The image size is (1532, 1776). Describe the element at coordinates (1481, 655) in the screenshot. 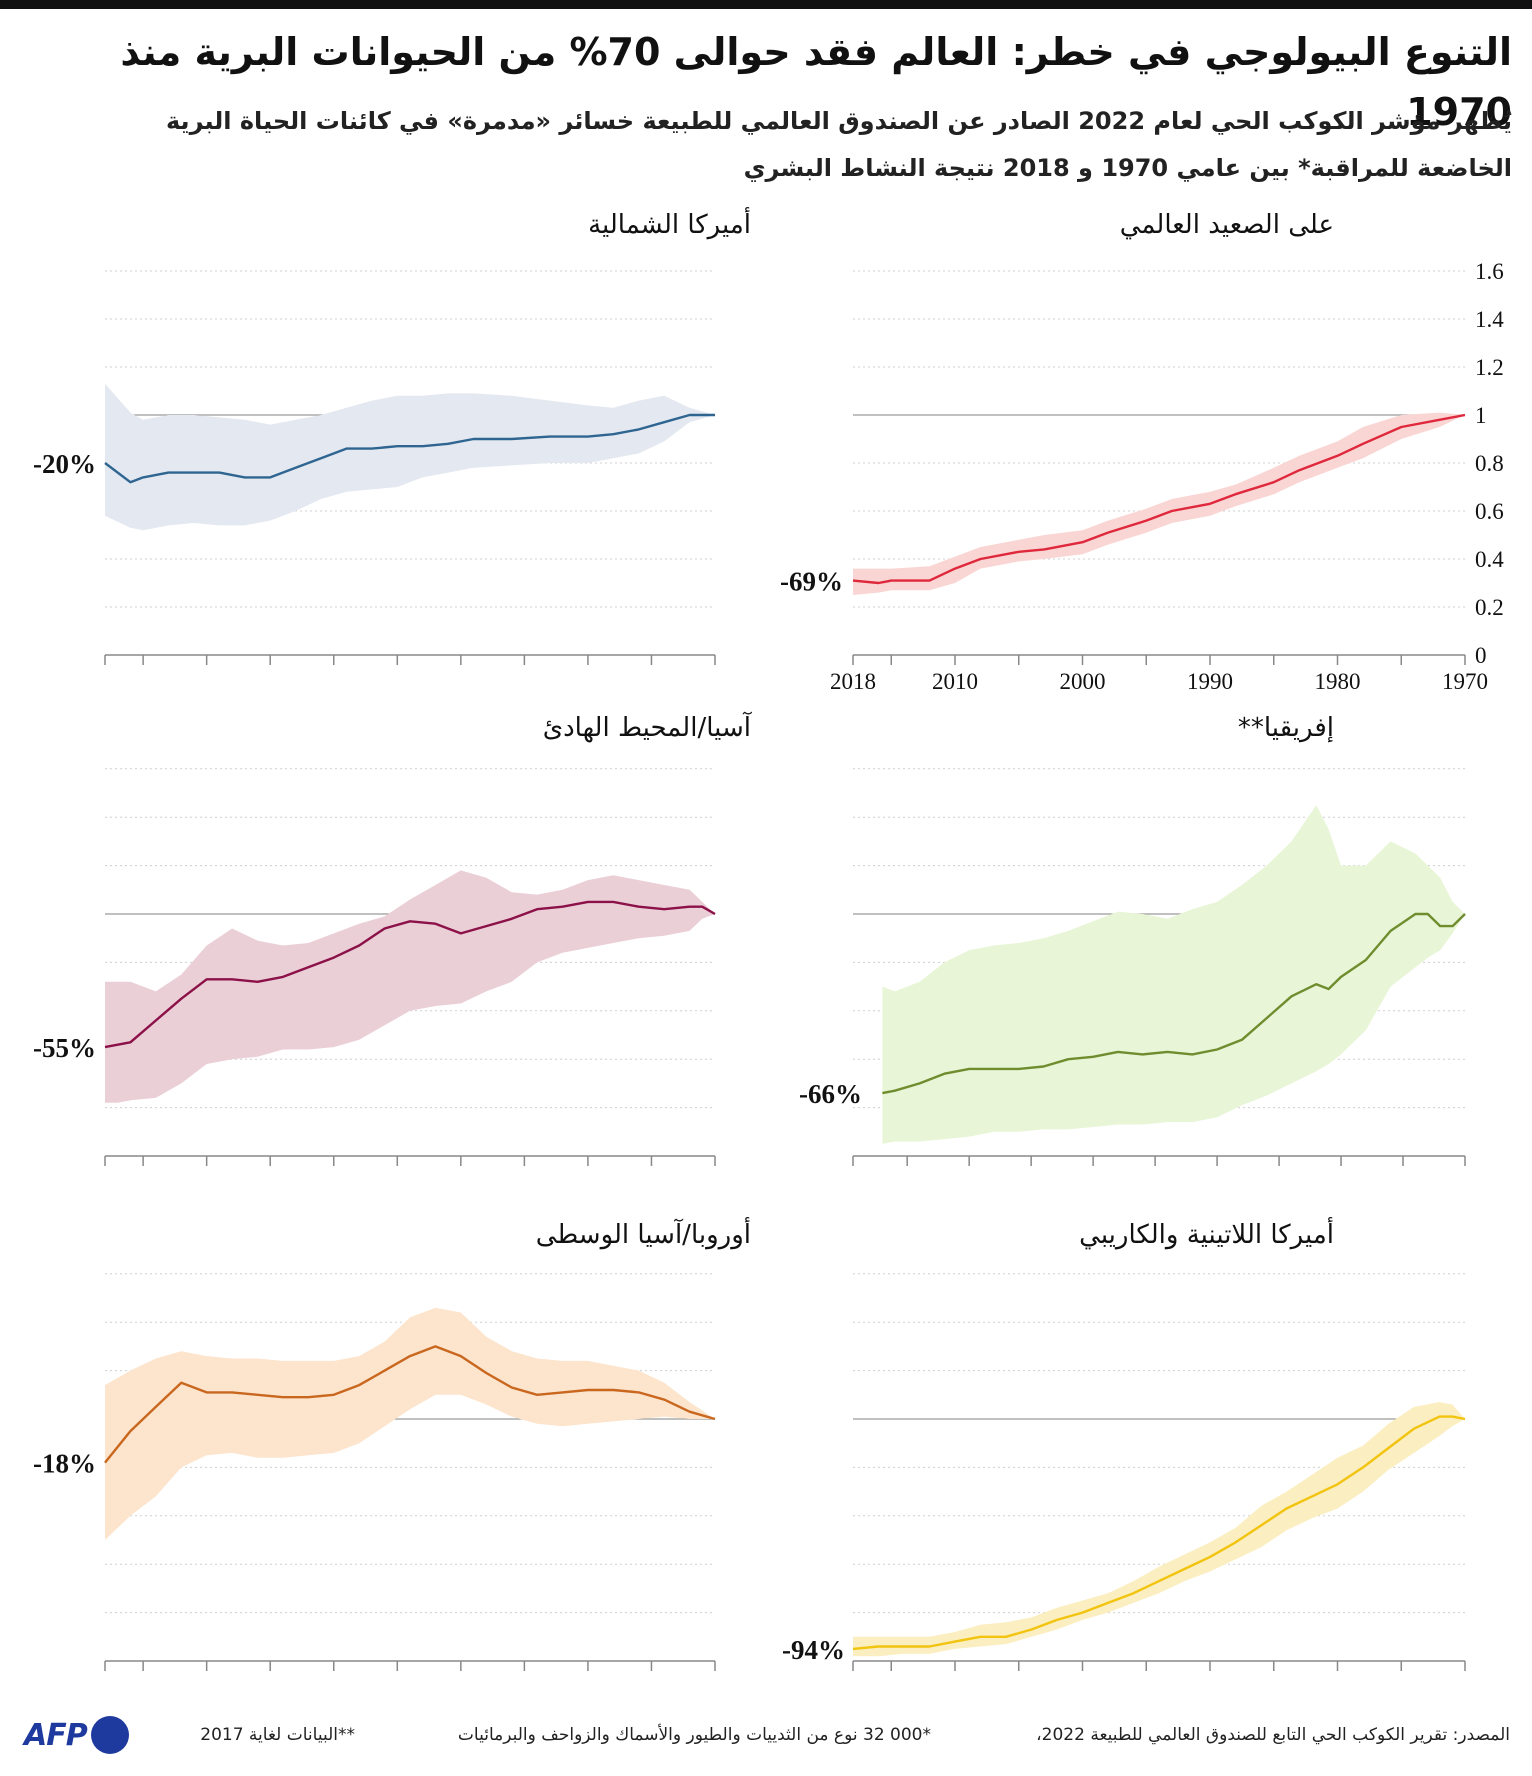

I see `y-tick-label: 0` at that location.